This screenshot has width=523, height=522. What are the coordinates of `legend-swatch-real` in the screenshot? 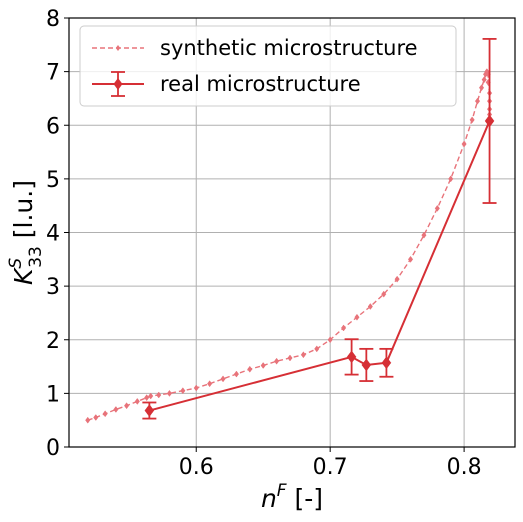 It's located at (118, 84).